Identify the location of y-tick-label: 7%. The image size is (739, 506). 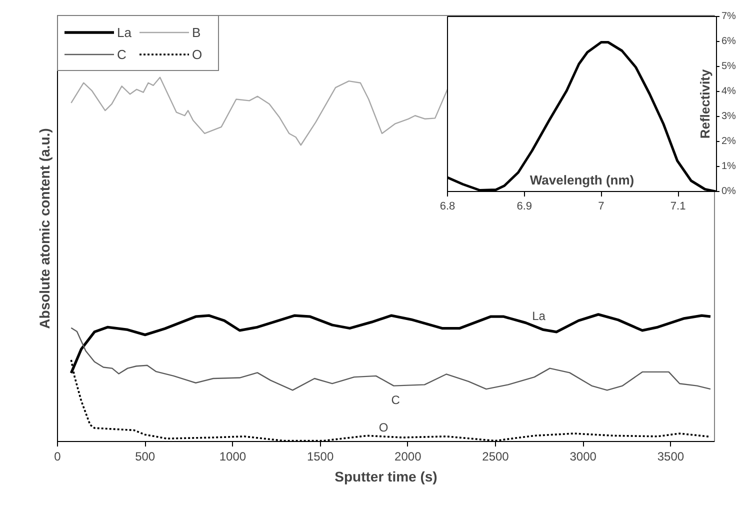
(729, 16).